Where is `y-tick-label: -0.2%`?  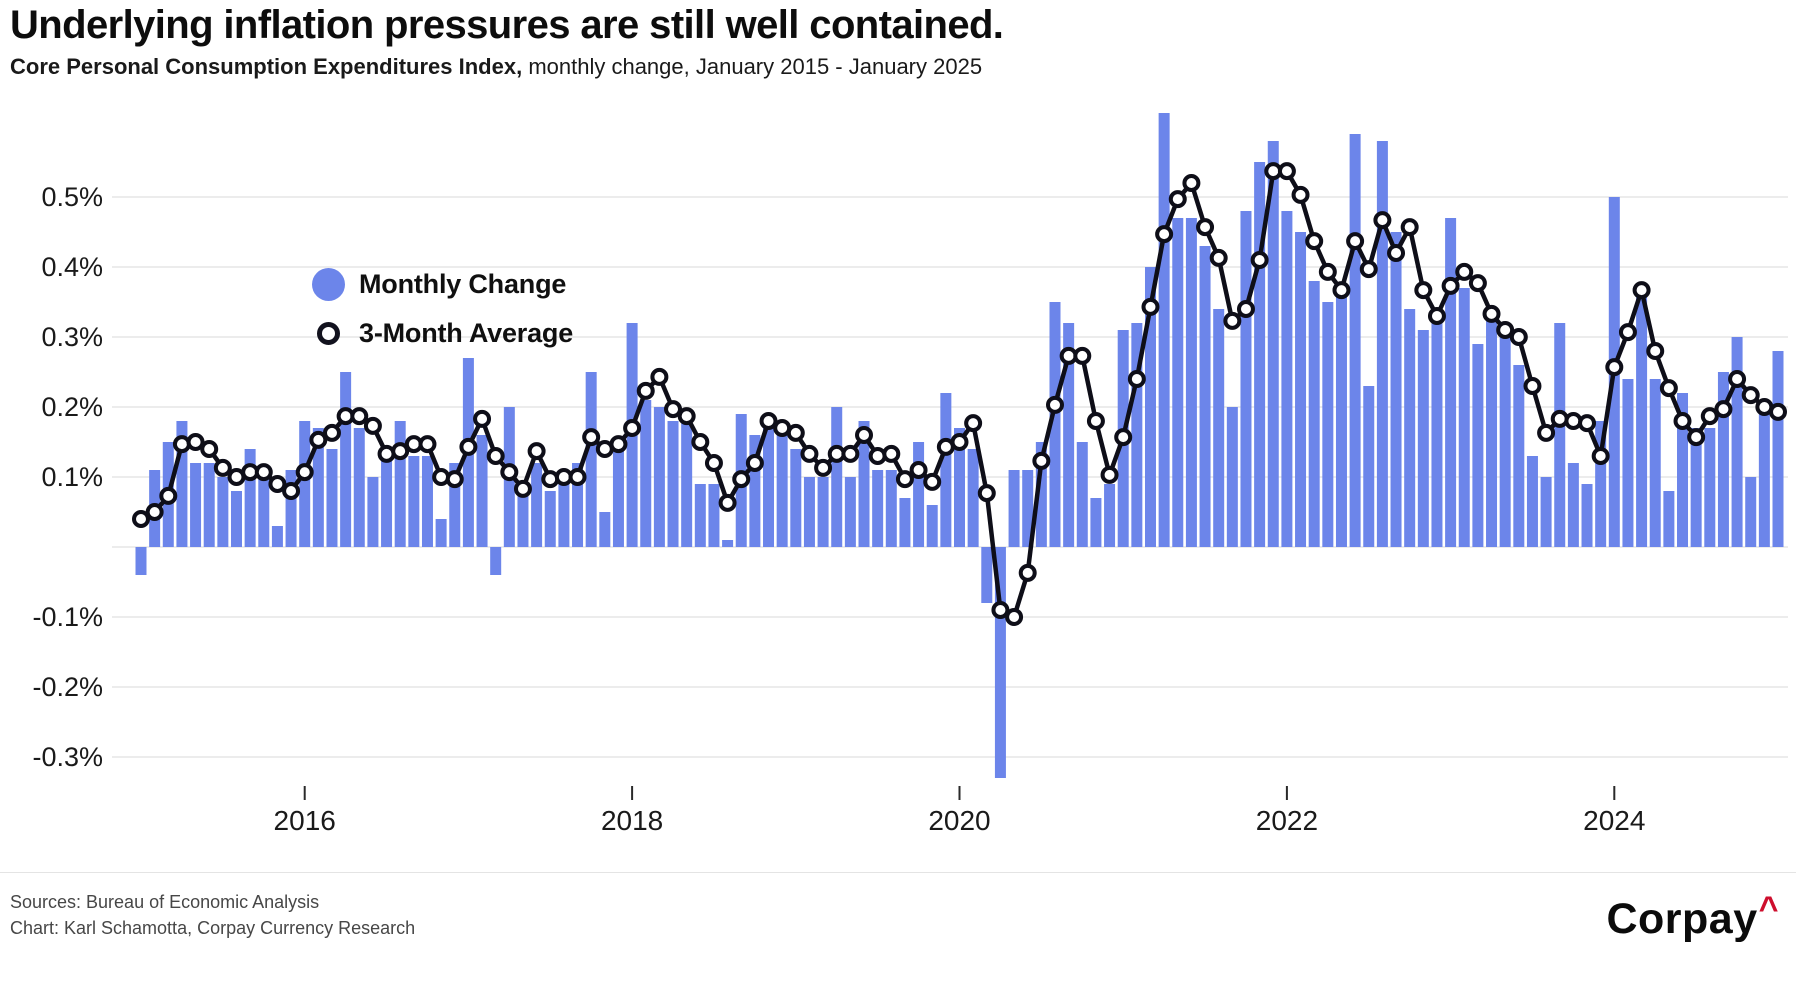 y-tick-label: -0.2% is located at coordinates (67, 687).